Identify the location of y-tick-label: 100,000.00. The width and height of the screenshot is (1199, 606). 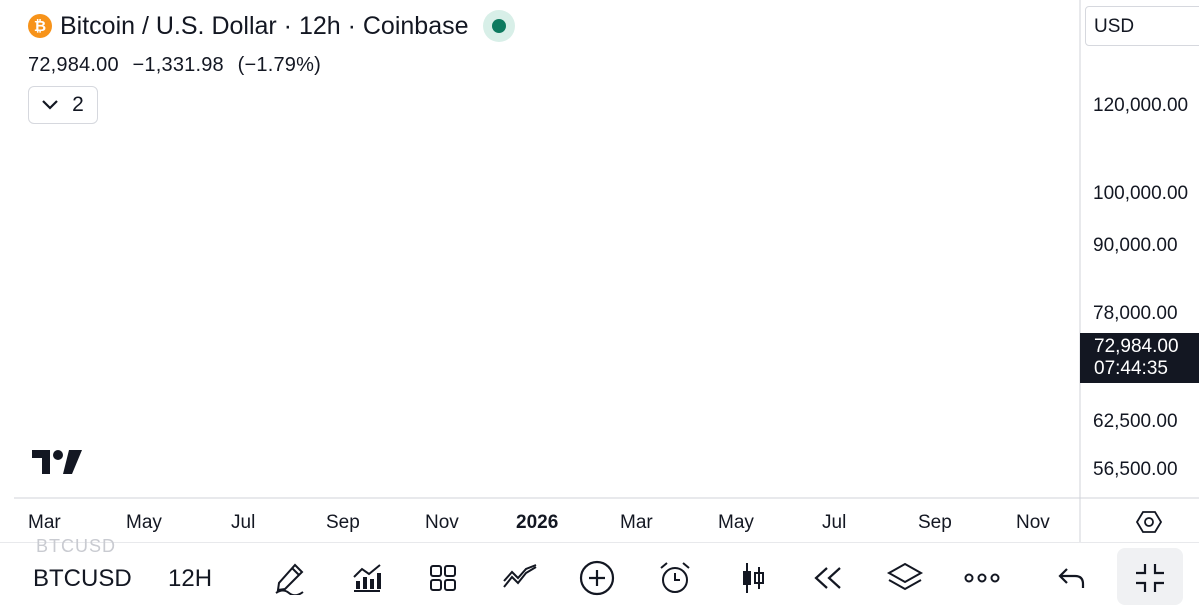
(1141, 193).